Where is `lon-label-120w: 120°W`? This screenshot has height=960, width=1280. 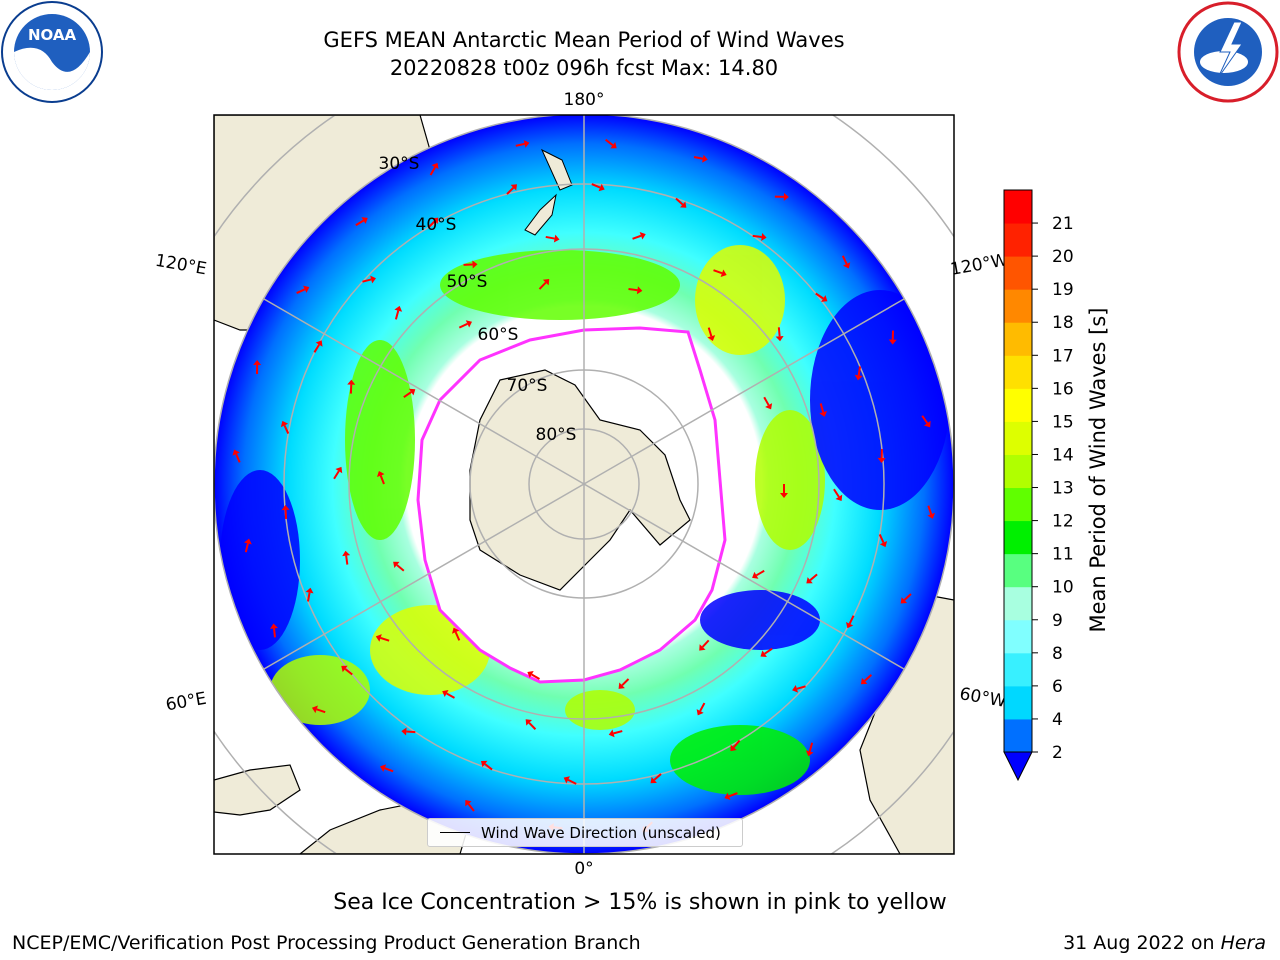 lon-label-120w: 120°W is located at coordinates (979, 265).